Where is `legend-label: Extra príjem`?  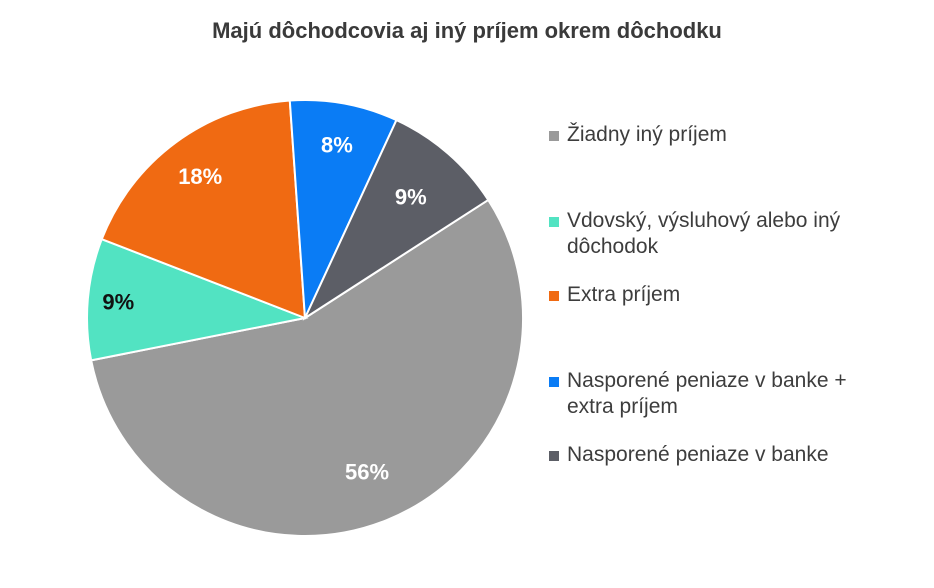
legend-label: Extra príjem is located at coordinates (624, 294).